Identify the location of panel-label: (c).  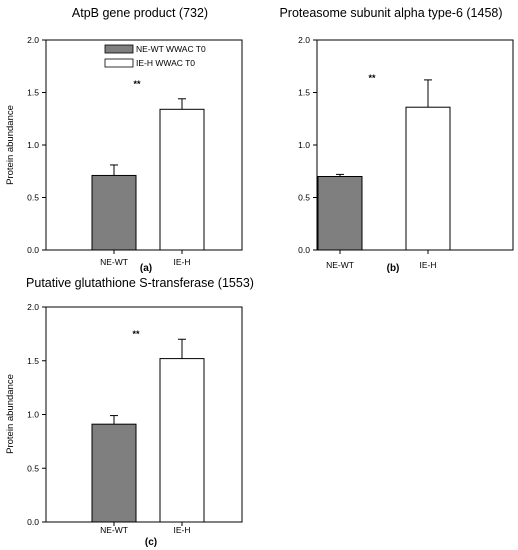
(151, 542).